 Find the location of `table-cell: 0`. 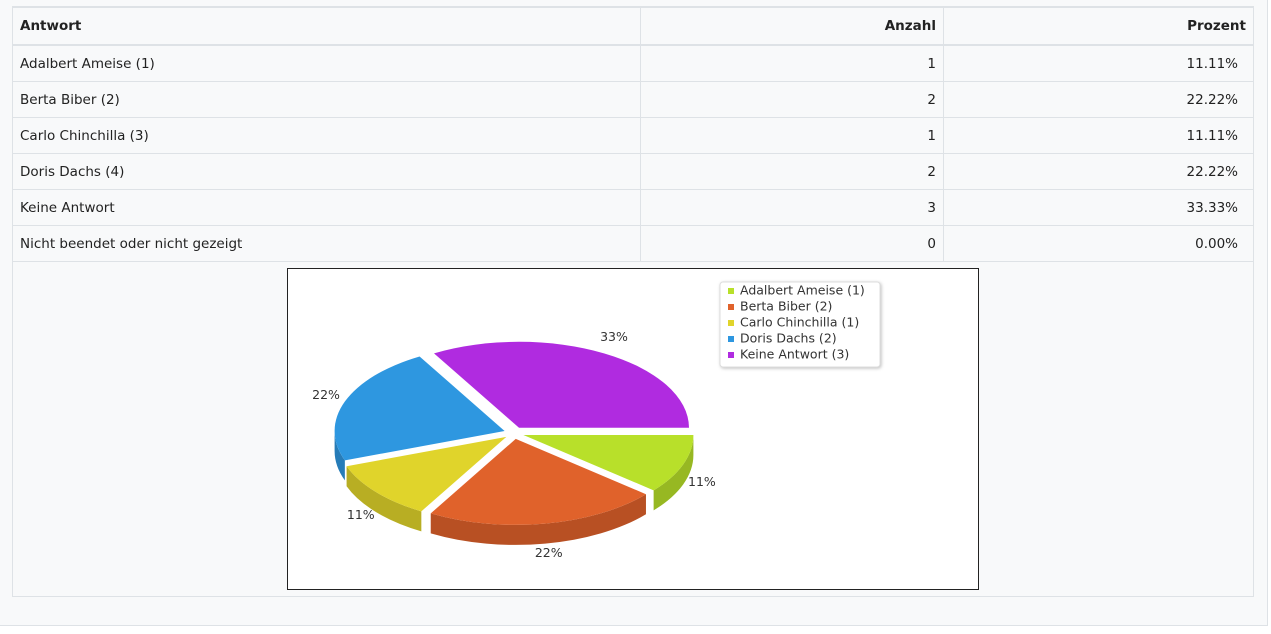

table-cell: 0 is located at coordinates (792, 243).